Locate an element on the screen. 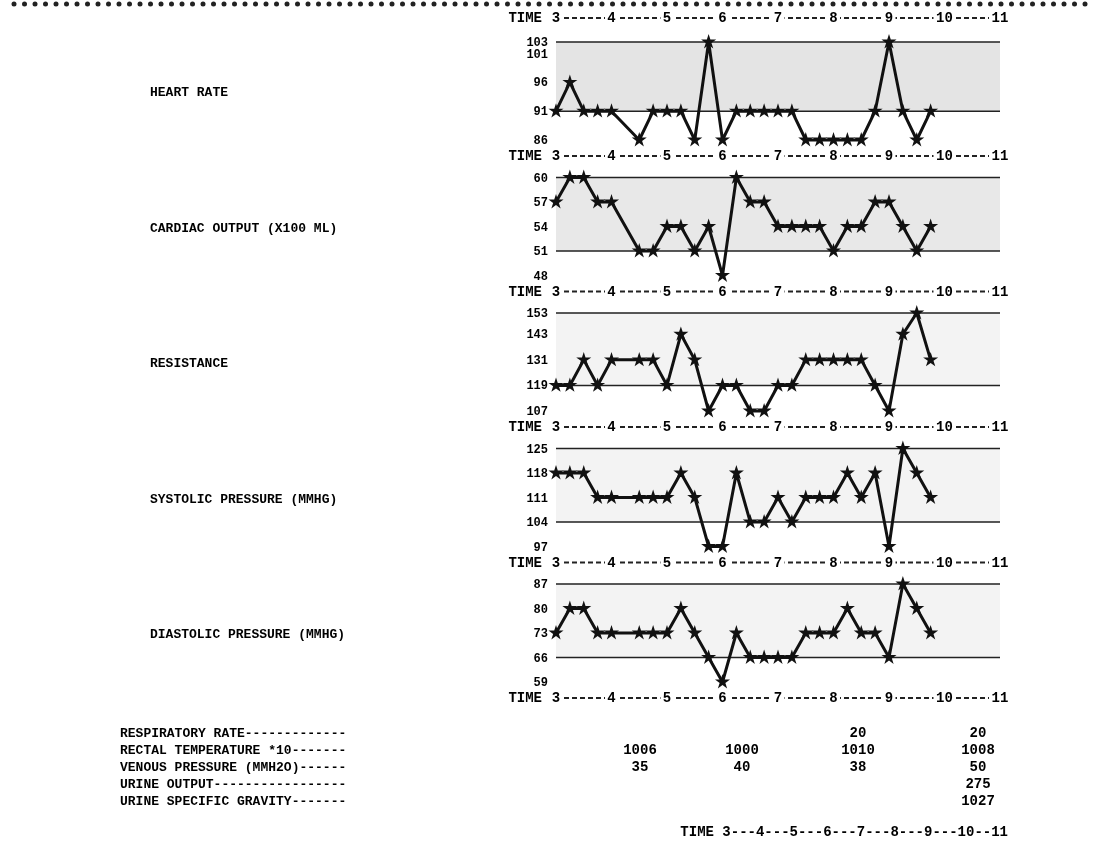 Image resolution: width=1104 pixels, height=846 pixels. text: 1000 is located at coordinates (742, 750).